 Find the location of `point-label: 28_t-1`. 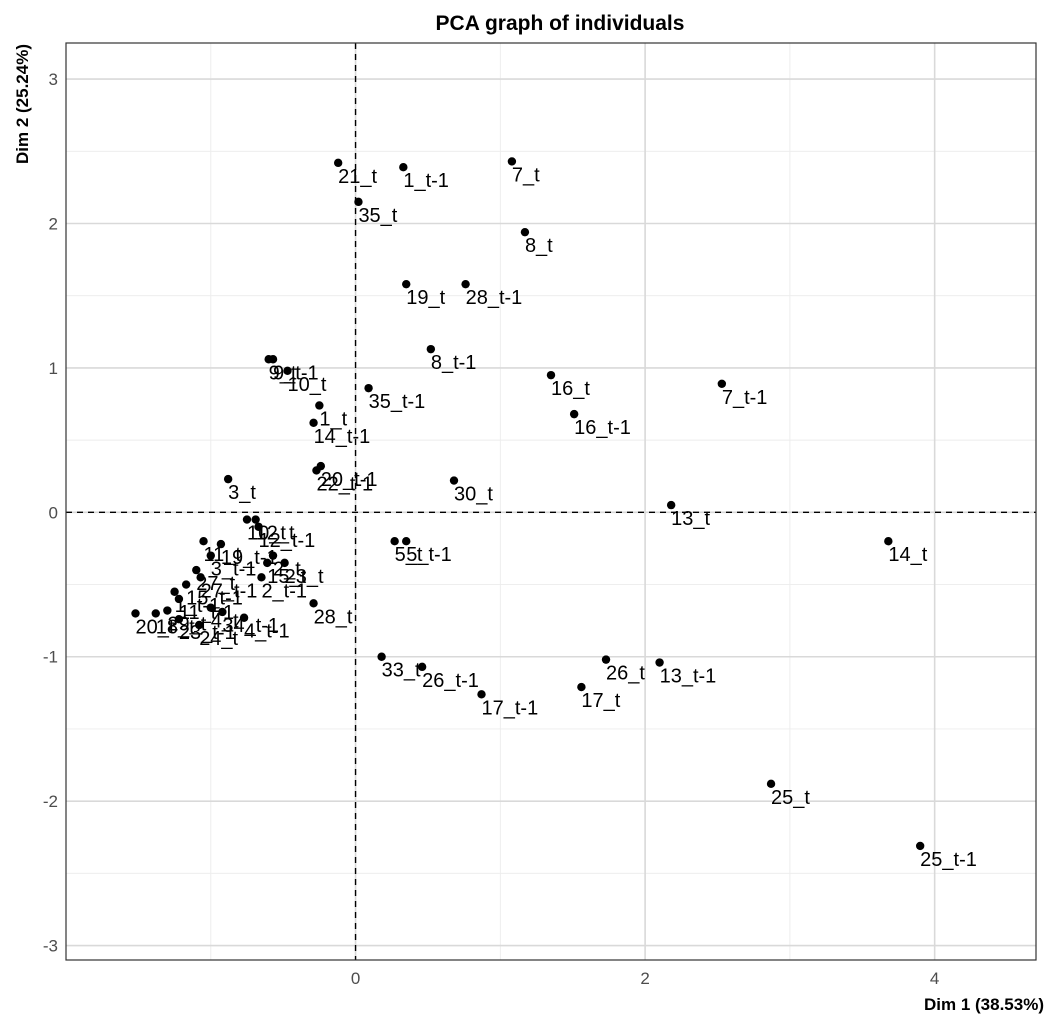

point-label: 28_t-1 is located at coordinates (494, 298).